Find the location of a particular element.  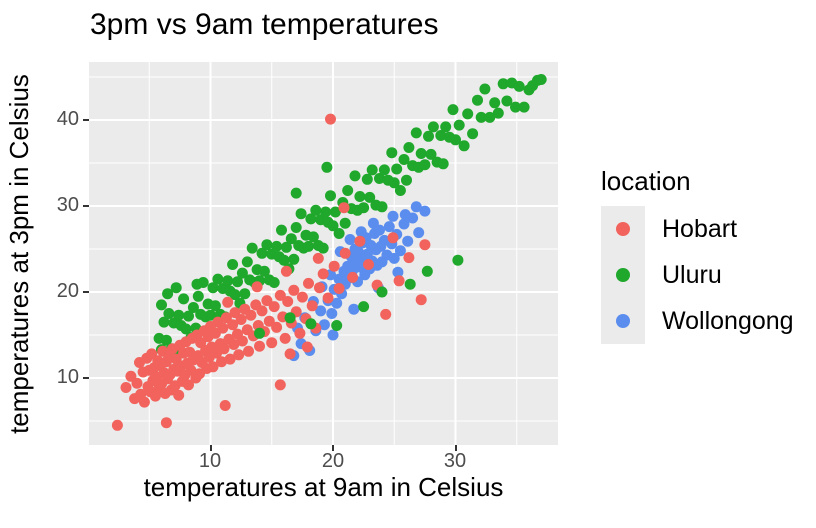

y-tick-label: 30 is located at coordinates (67, 205).